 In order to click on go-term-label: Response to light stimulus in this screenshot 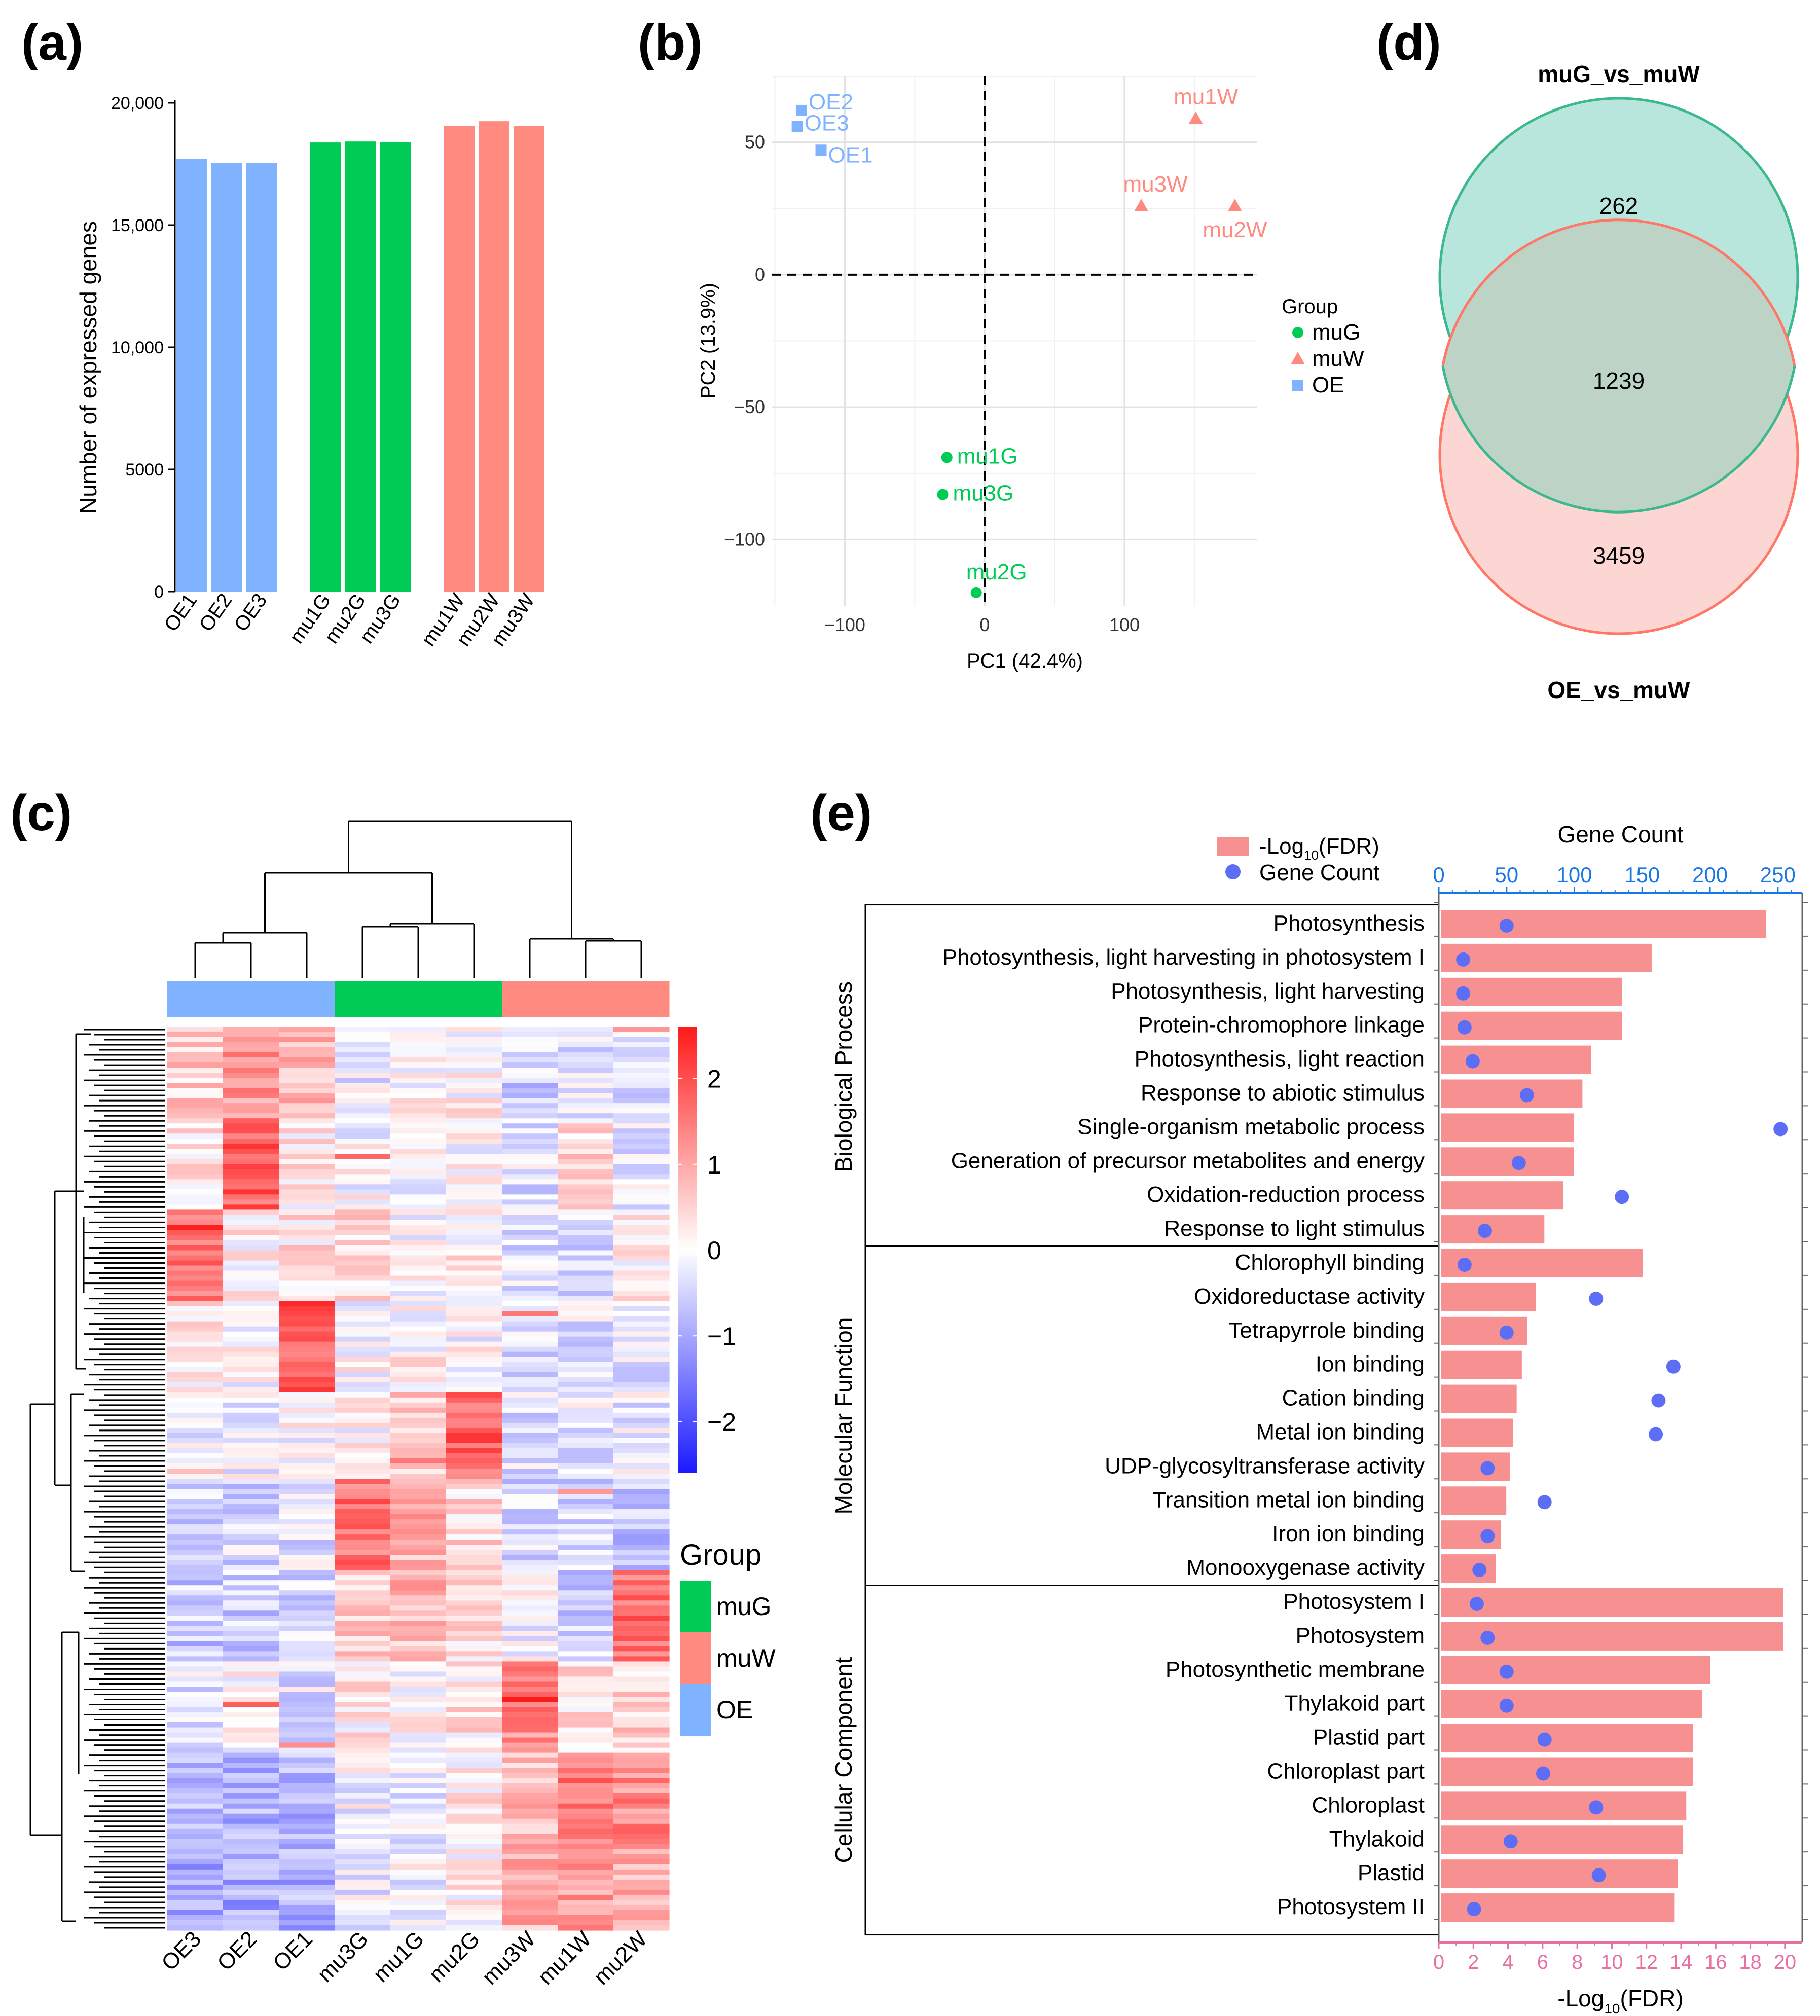, I will do `click(1294, 1228)`.